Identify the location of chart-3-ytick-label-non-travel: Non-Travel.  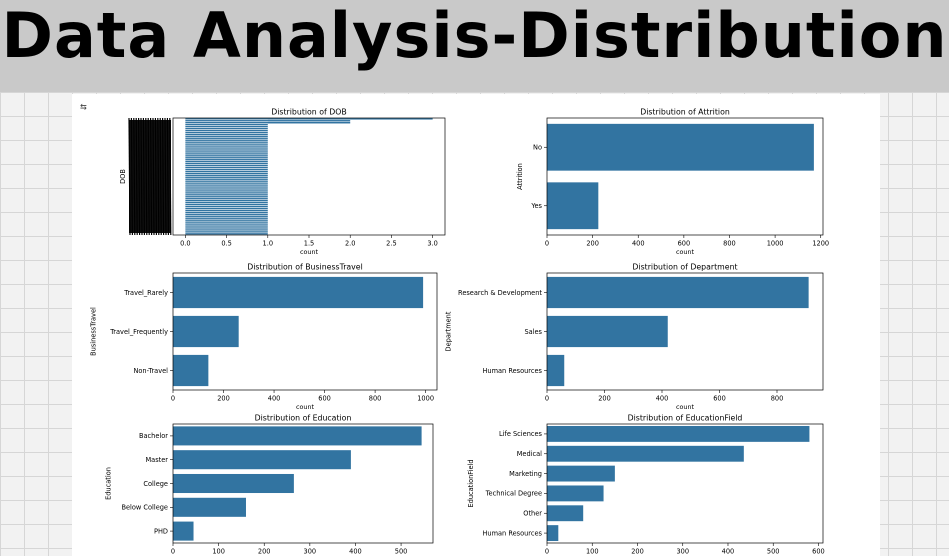
(150, 371).